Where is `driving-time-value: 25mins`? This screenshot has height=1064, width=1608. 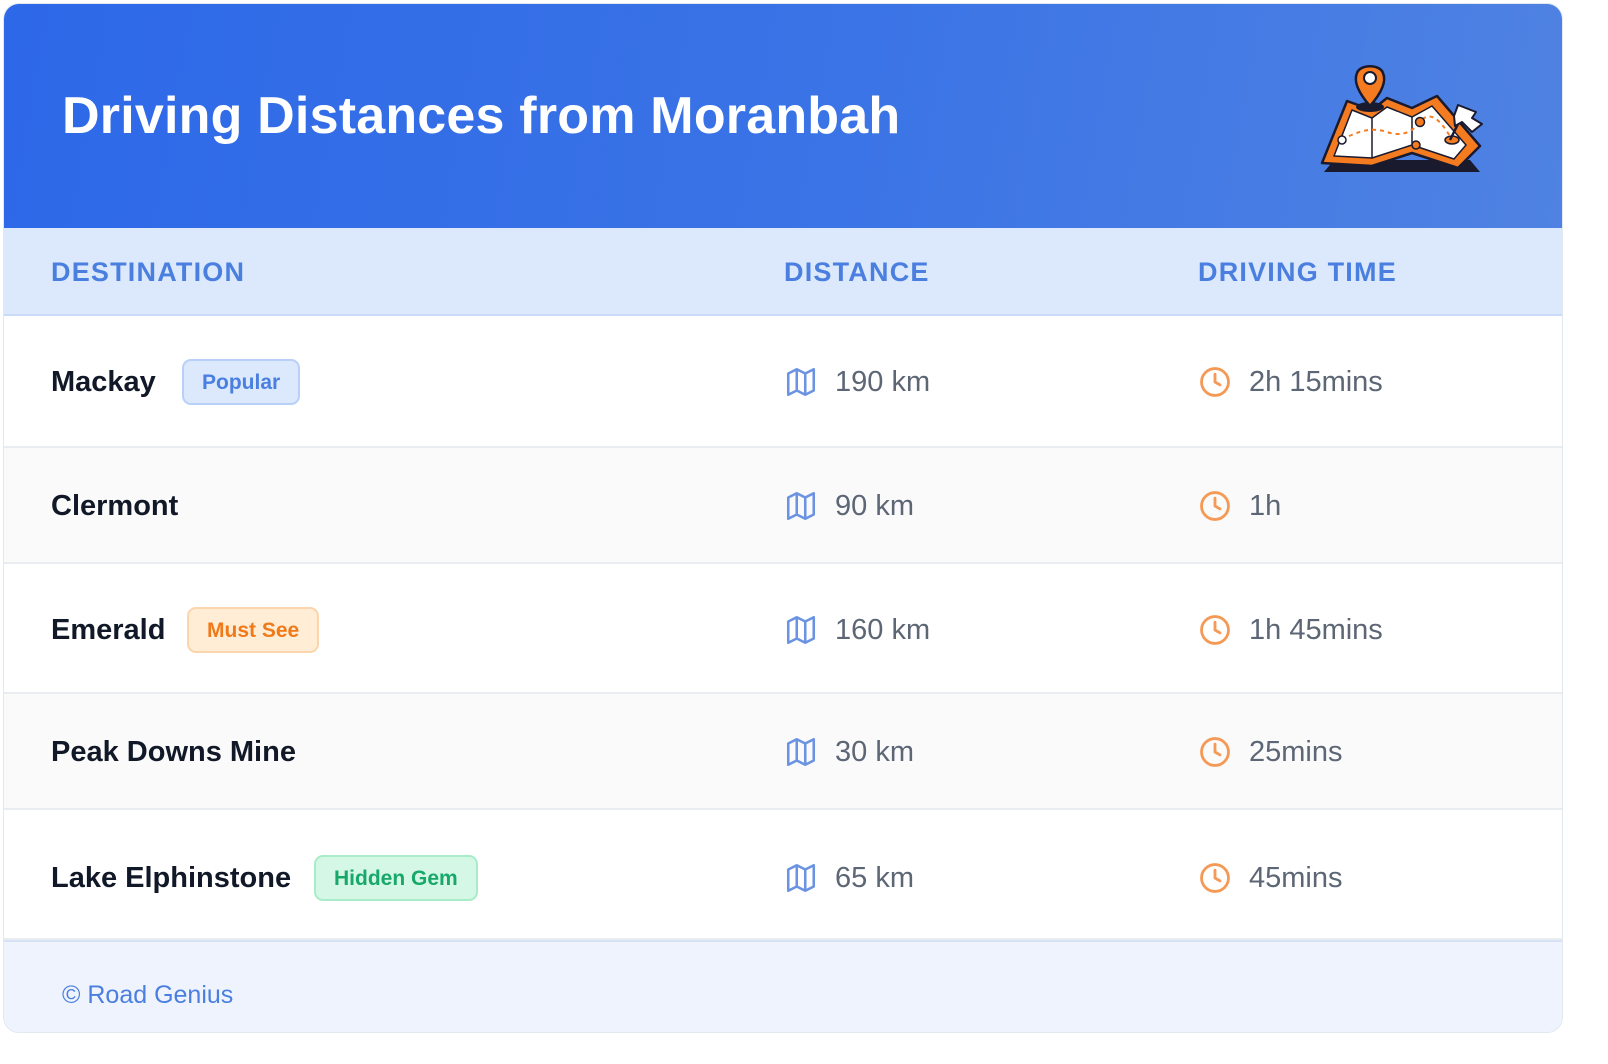 driving-time-value: 25mins is located at coordinates (1296, 752).